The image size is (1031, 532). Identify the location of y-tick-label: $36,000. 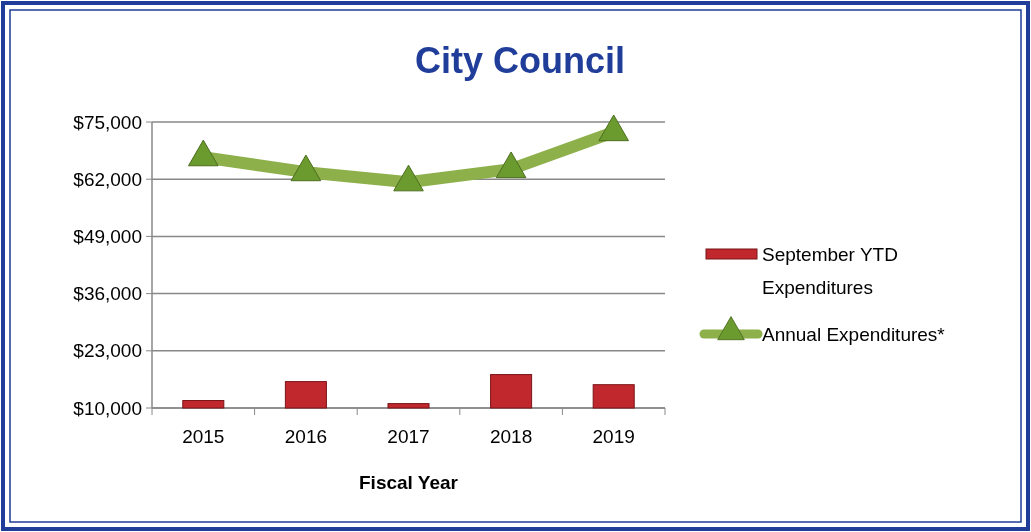
(107, 294).